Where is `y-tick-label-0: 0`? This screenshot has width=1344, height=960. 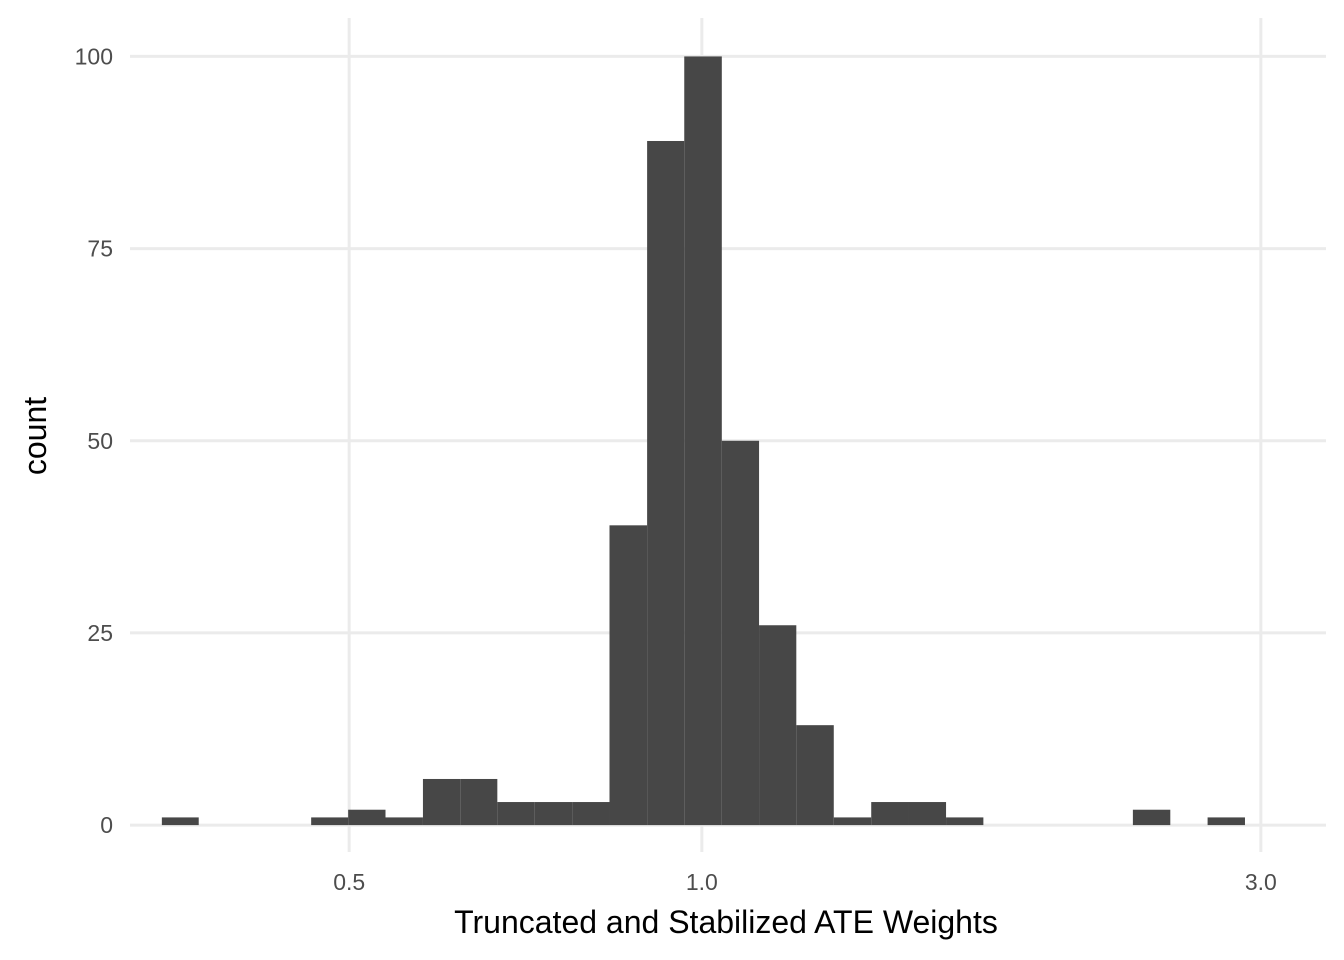
y-tick-label-0: 0 is located at coordinates (106, 825).